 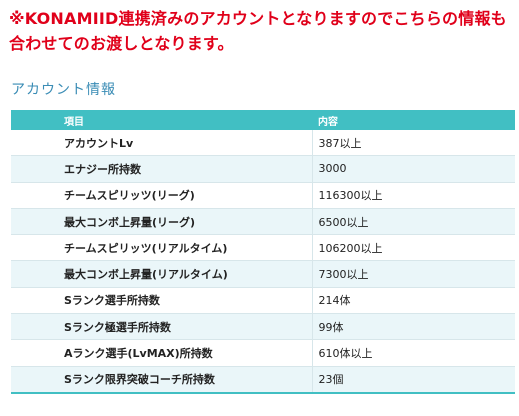 What do you see at coordinates (161, 169) in the screenshot?
I see `row-item: エナジー所持数` at bounding box center [161, 169].